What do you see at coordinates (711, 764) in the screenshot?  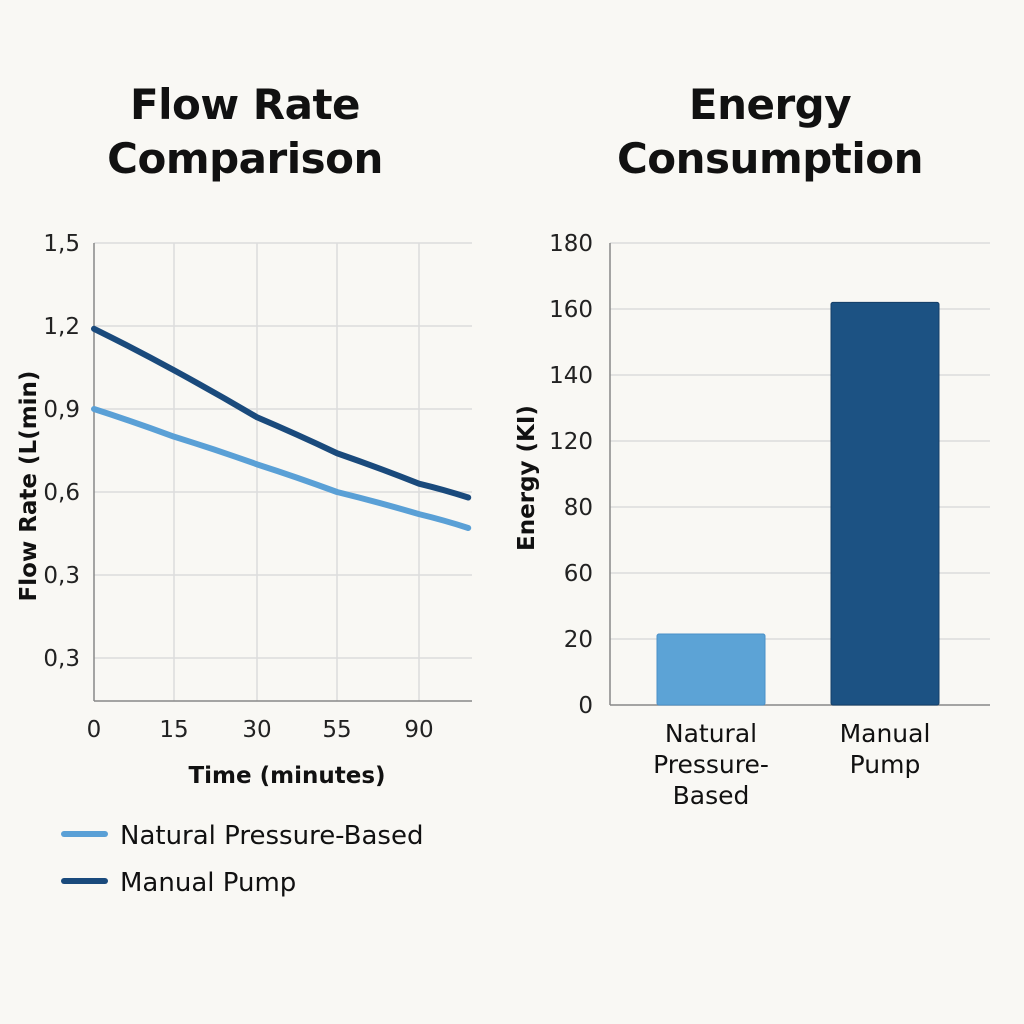 I see `category-label: Pressure-` at bounding box center [711, 764].